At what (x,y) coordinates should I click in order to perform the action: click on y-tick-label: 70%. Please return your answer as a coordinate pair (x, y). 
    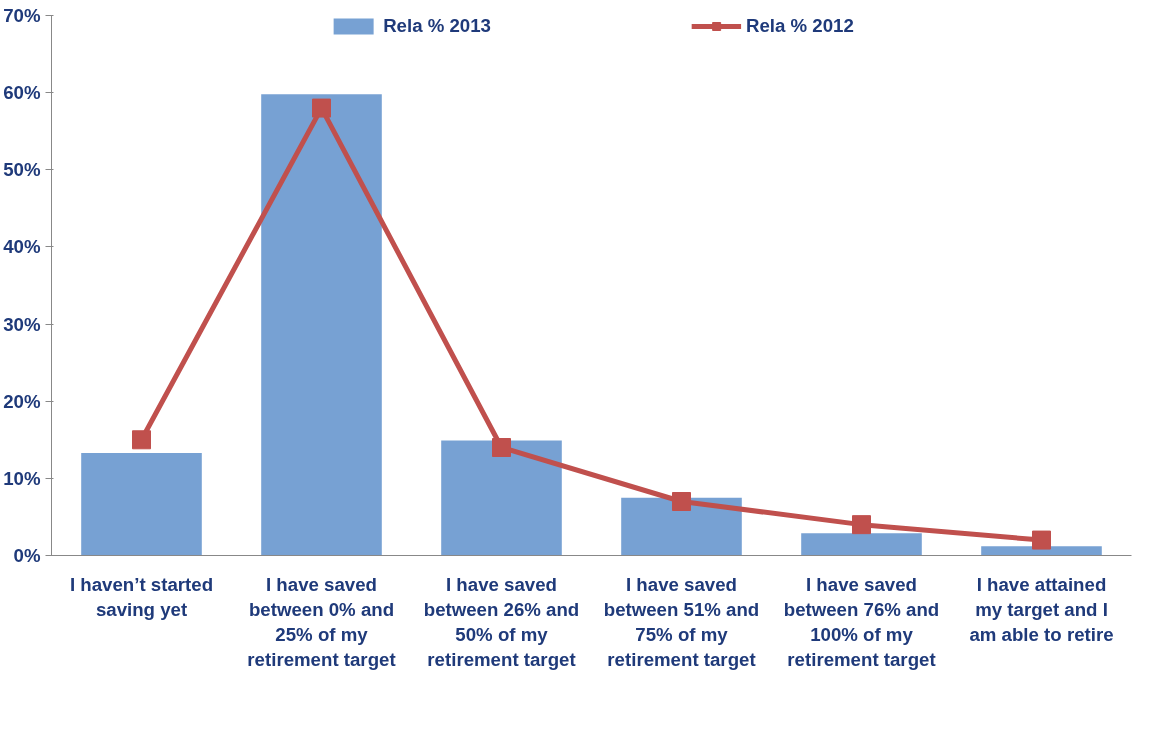
    Looking at the image, I should click on (22, 15).